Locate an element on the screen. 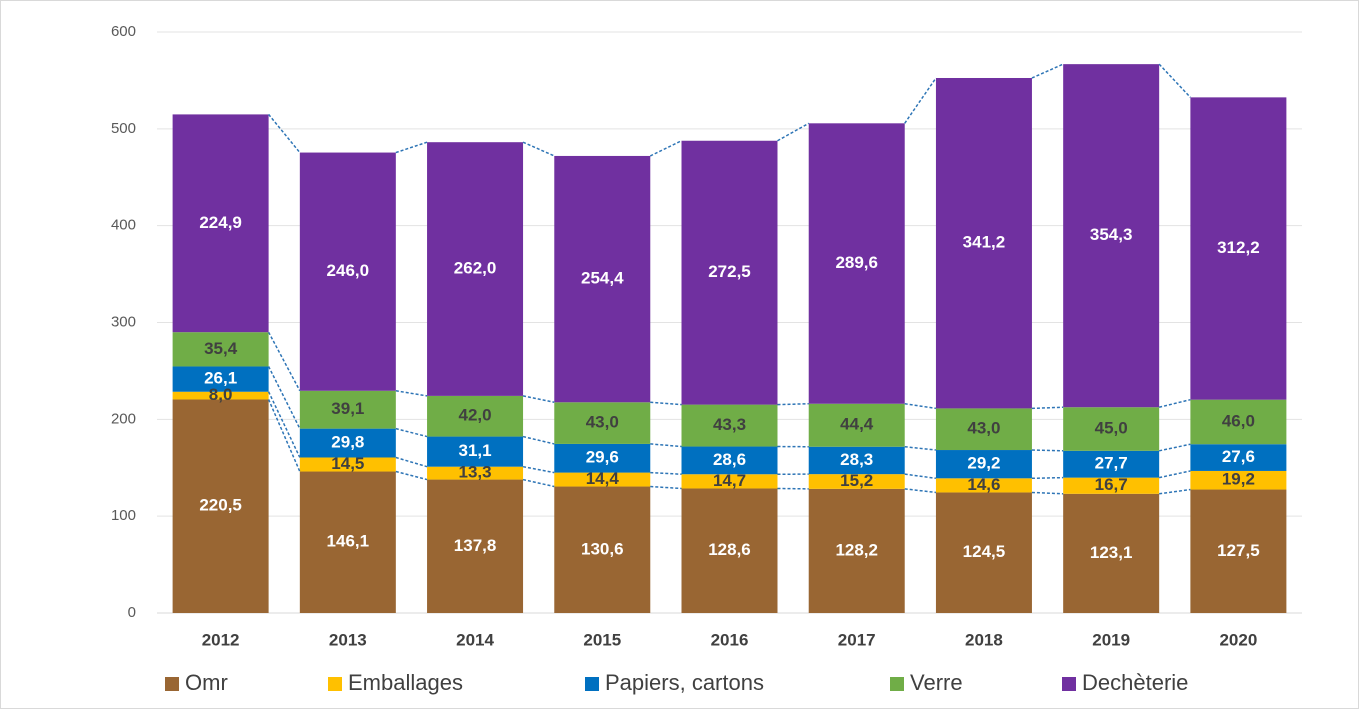 The width and height of the screenshot is (1359, 709). data-label: 39,1 is located at coordinates (347, 408).